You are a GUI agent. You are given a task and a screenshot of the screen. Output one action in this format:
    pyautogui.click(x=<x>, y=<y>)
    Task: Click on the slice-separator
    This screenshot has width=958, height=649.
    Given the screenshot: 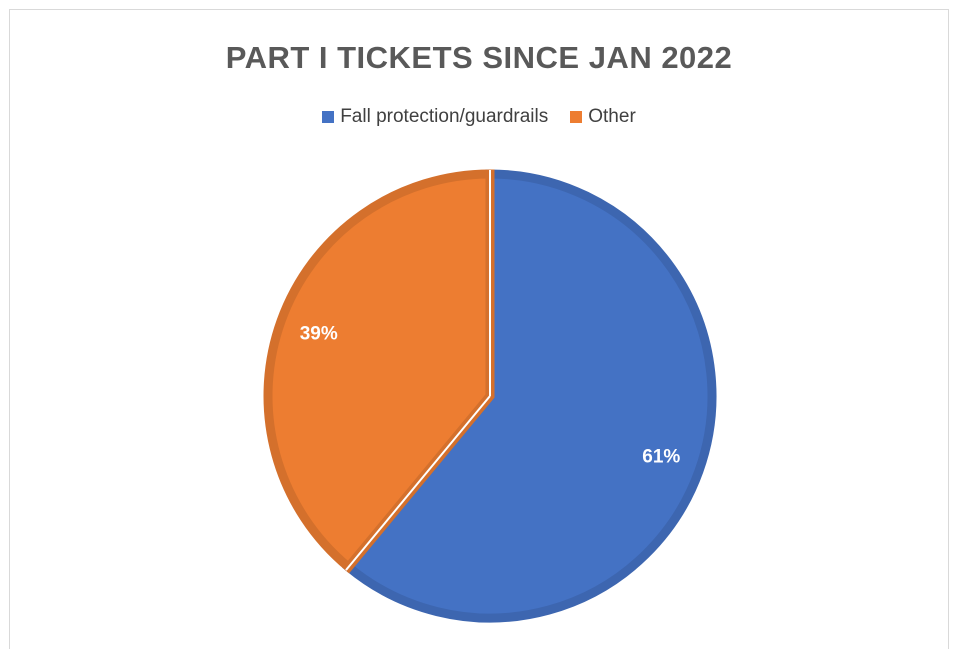 What is the action you would take?
    pyautogui.click(x=418, y=483)
    